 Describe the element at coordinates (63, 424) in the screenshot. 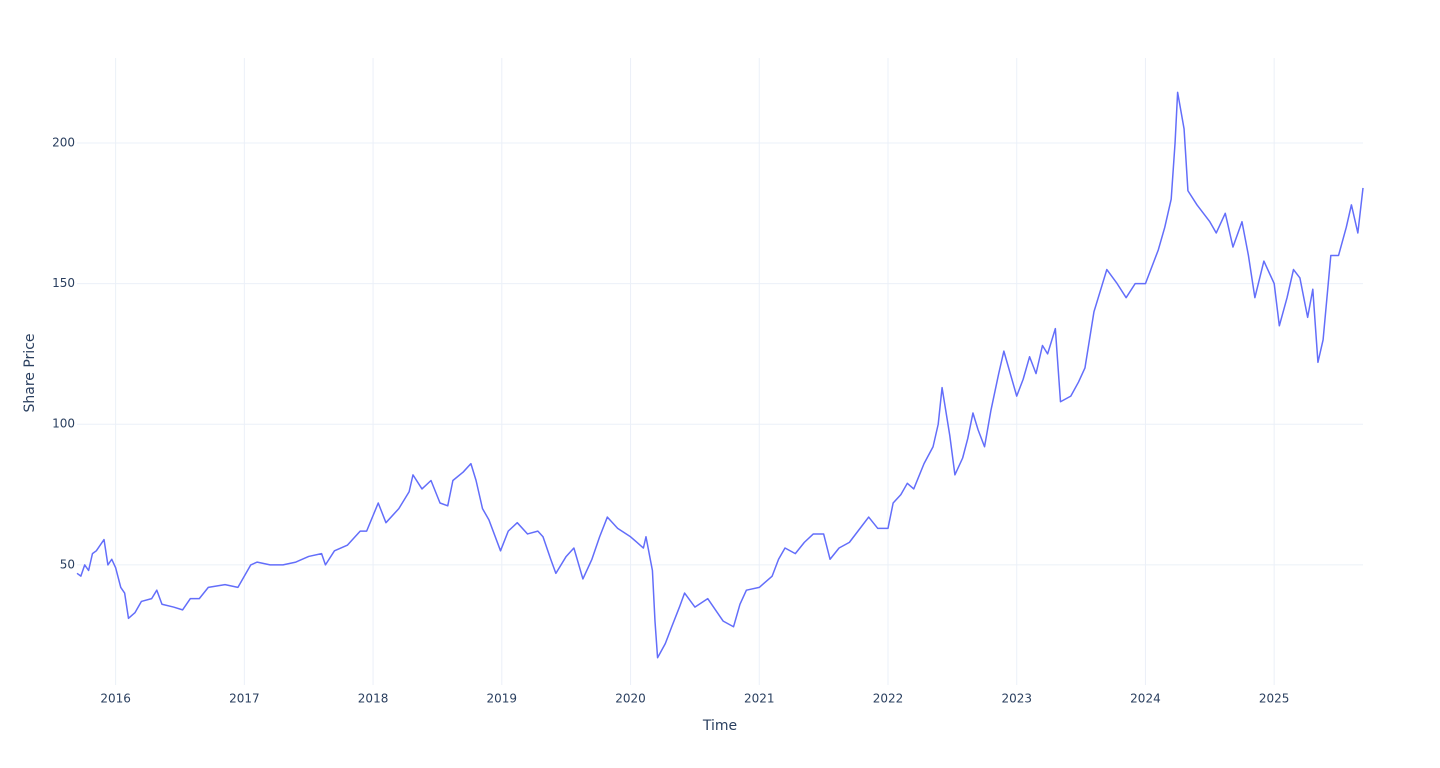

I see `y-tick-label: 100` at that location.